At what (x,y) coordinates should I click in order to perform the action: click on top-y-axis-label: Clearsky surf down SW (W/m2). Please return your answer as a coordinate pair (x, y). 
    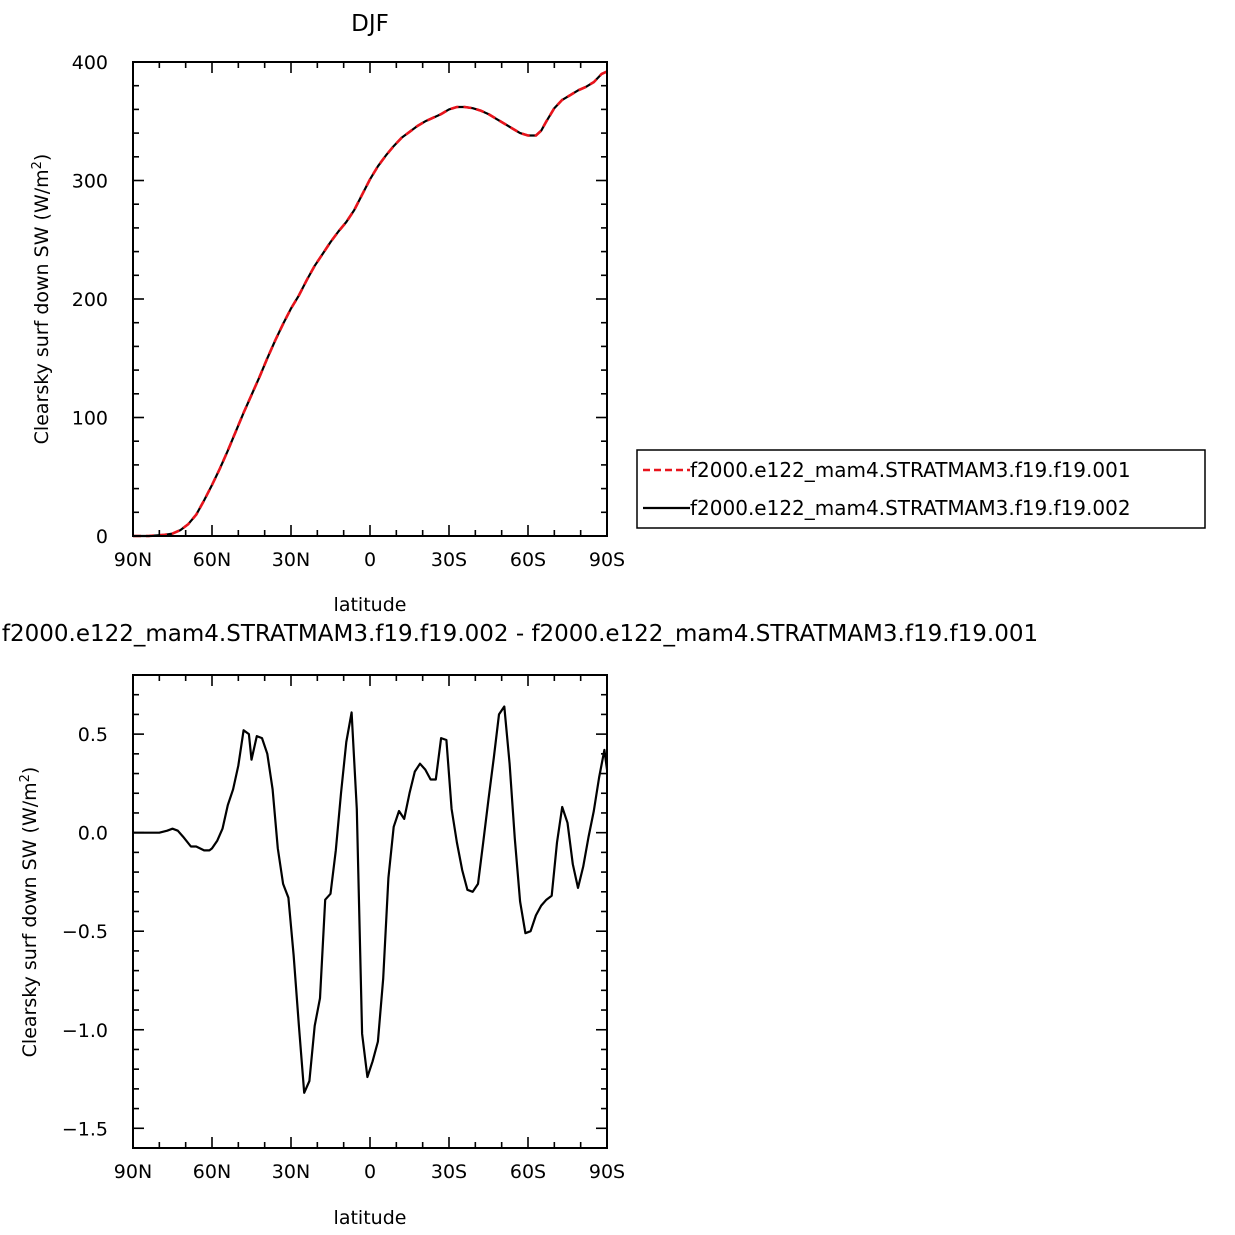
    Looking at the image, I should click on (41, 299).